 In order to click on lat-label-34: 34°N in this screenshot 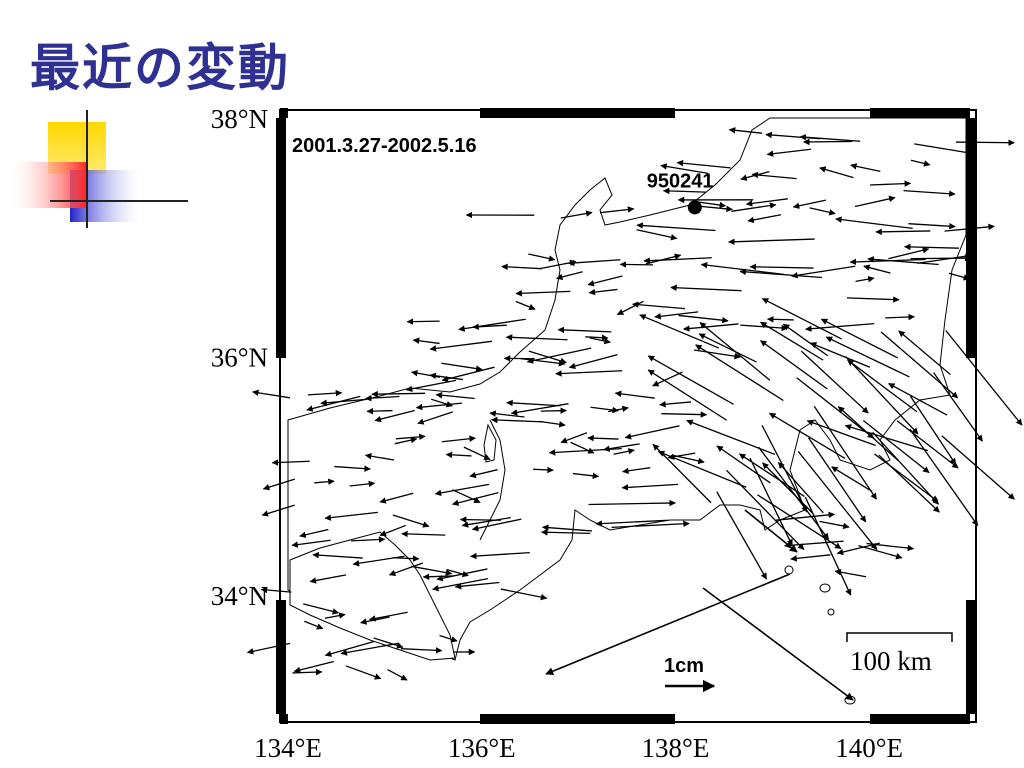, I will do `click(239, 596)`.